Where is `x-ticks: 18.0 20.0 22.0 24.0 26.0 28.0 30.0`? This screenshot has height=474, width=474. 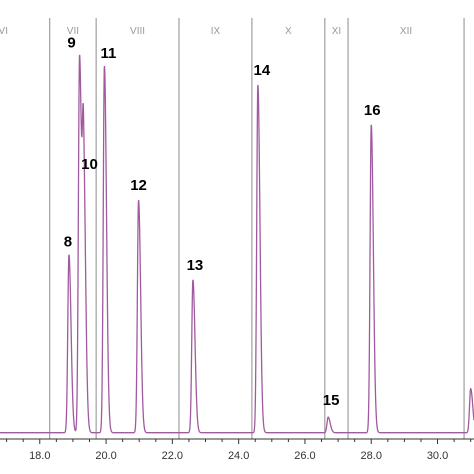
x-ticks: 18.0 20.0 22.0 24.0 26.0 28.0 30.0 is located at coordinates (239, 450).